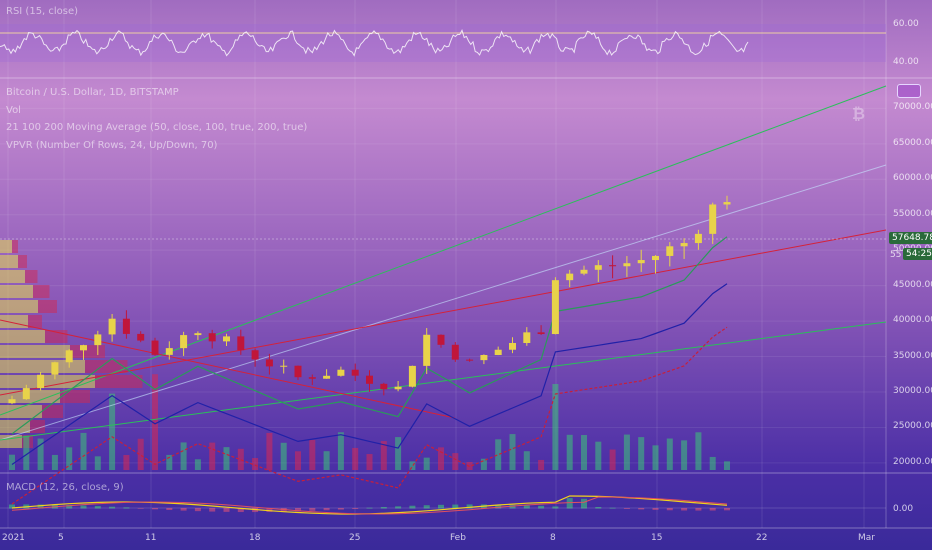  What do you see at coordinates (657, 538) in the screenshot?
I see `x-tick-label: 15` at bounding box center [657, 538].